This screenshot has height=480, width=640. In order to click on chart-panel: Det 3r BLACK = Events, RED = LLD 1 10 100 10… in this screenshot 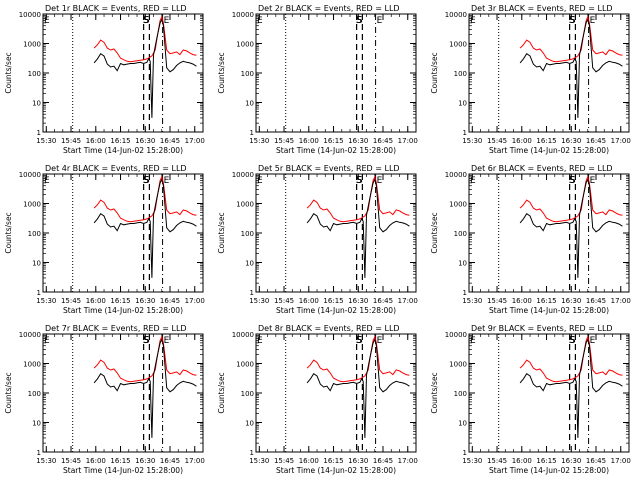, I will do `click(530, 79)`.